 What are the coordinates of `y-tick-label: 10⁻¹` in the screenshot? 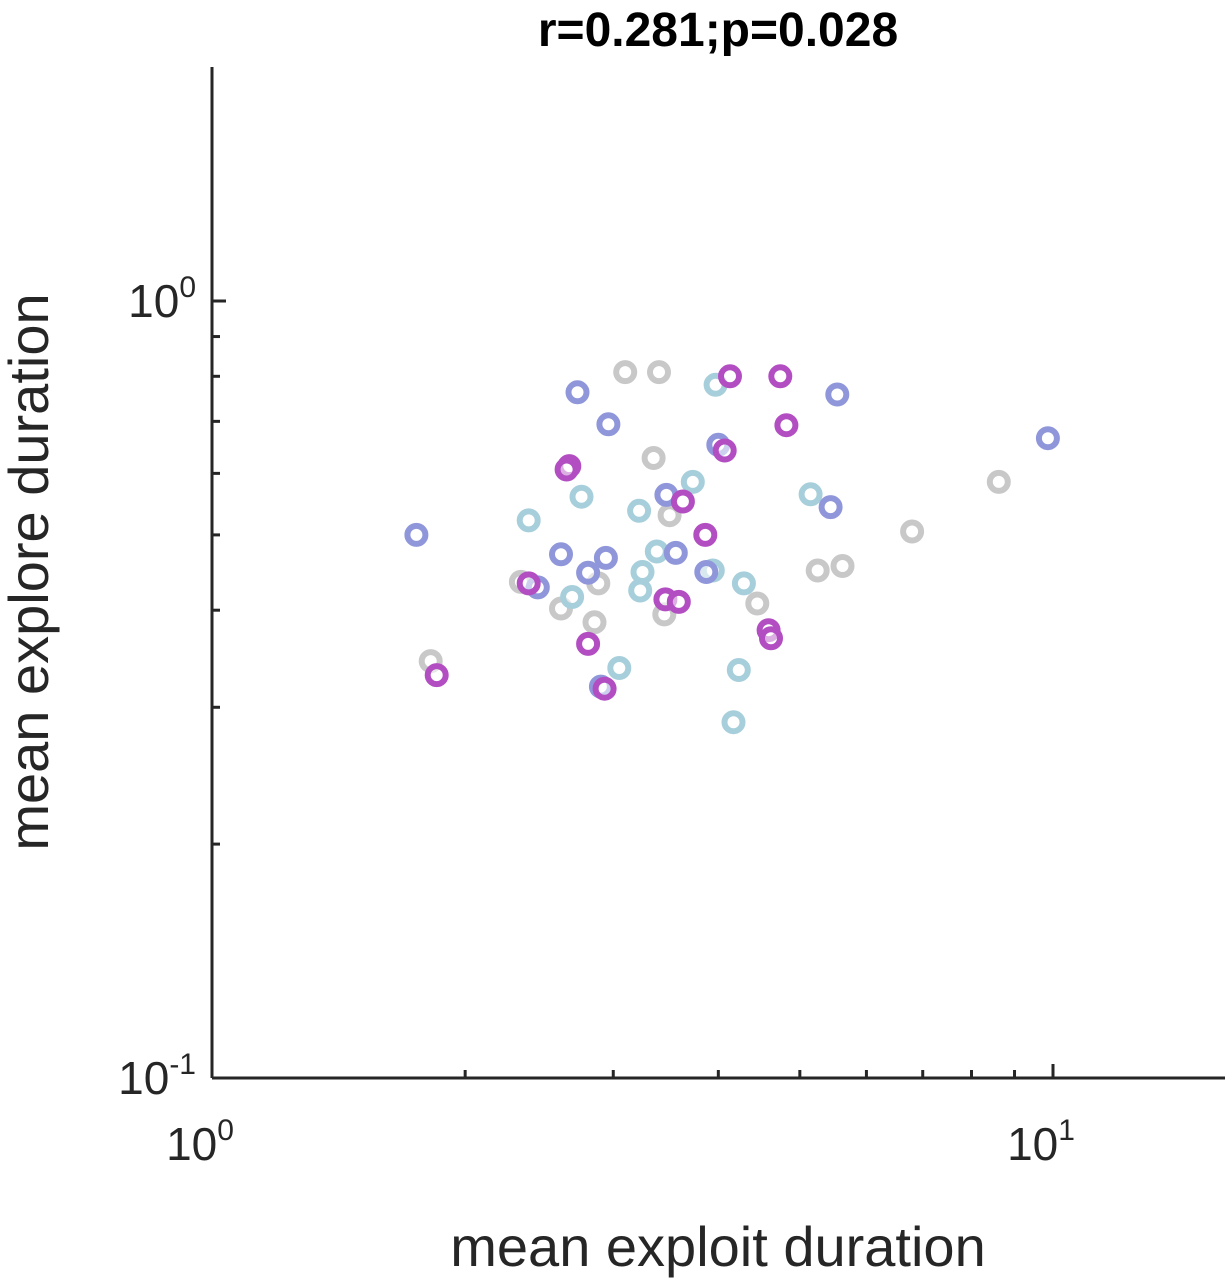 It's located at (157, 1076).